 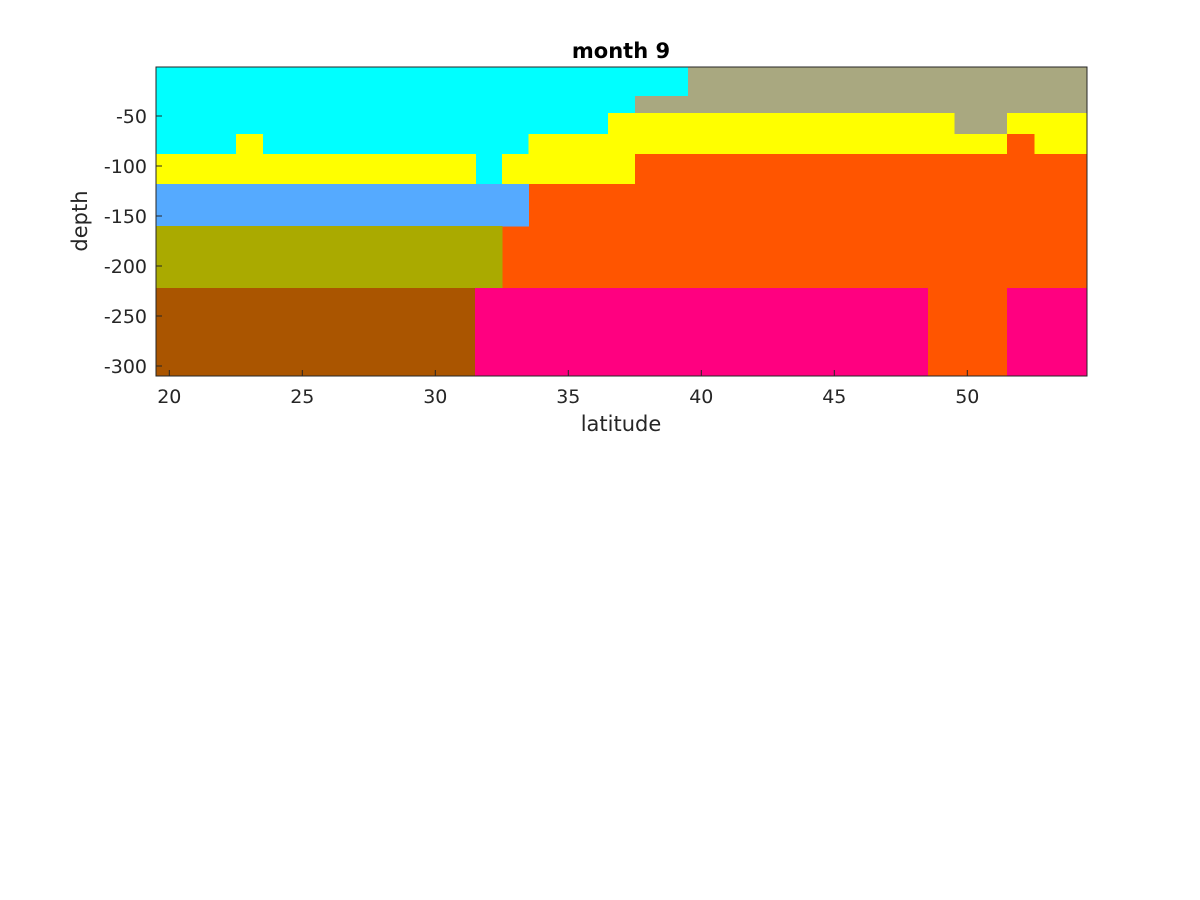 I want to click on y-tick-label: -250, so click(x=125, y=317).